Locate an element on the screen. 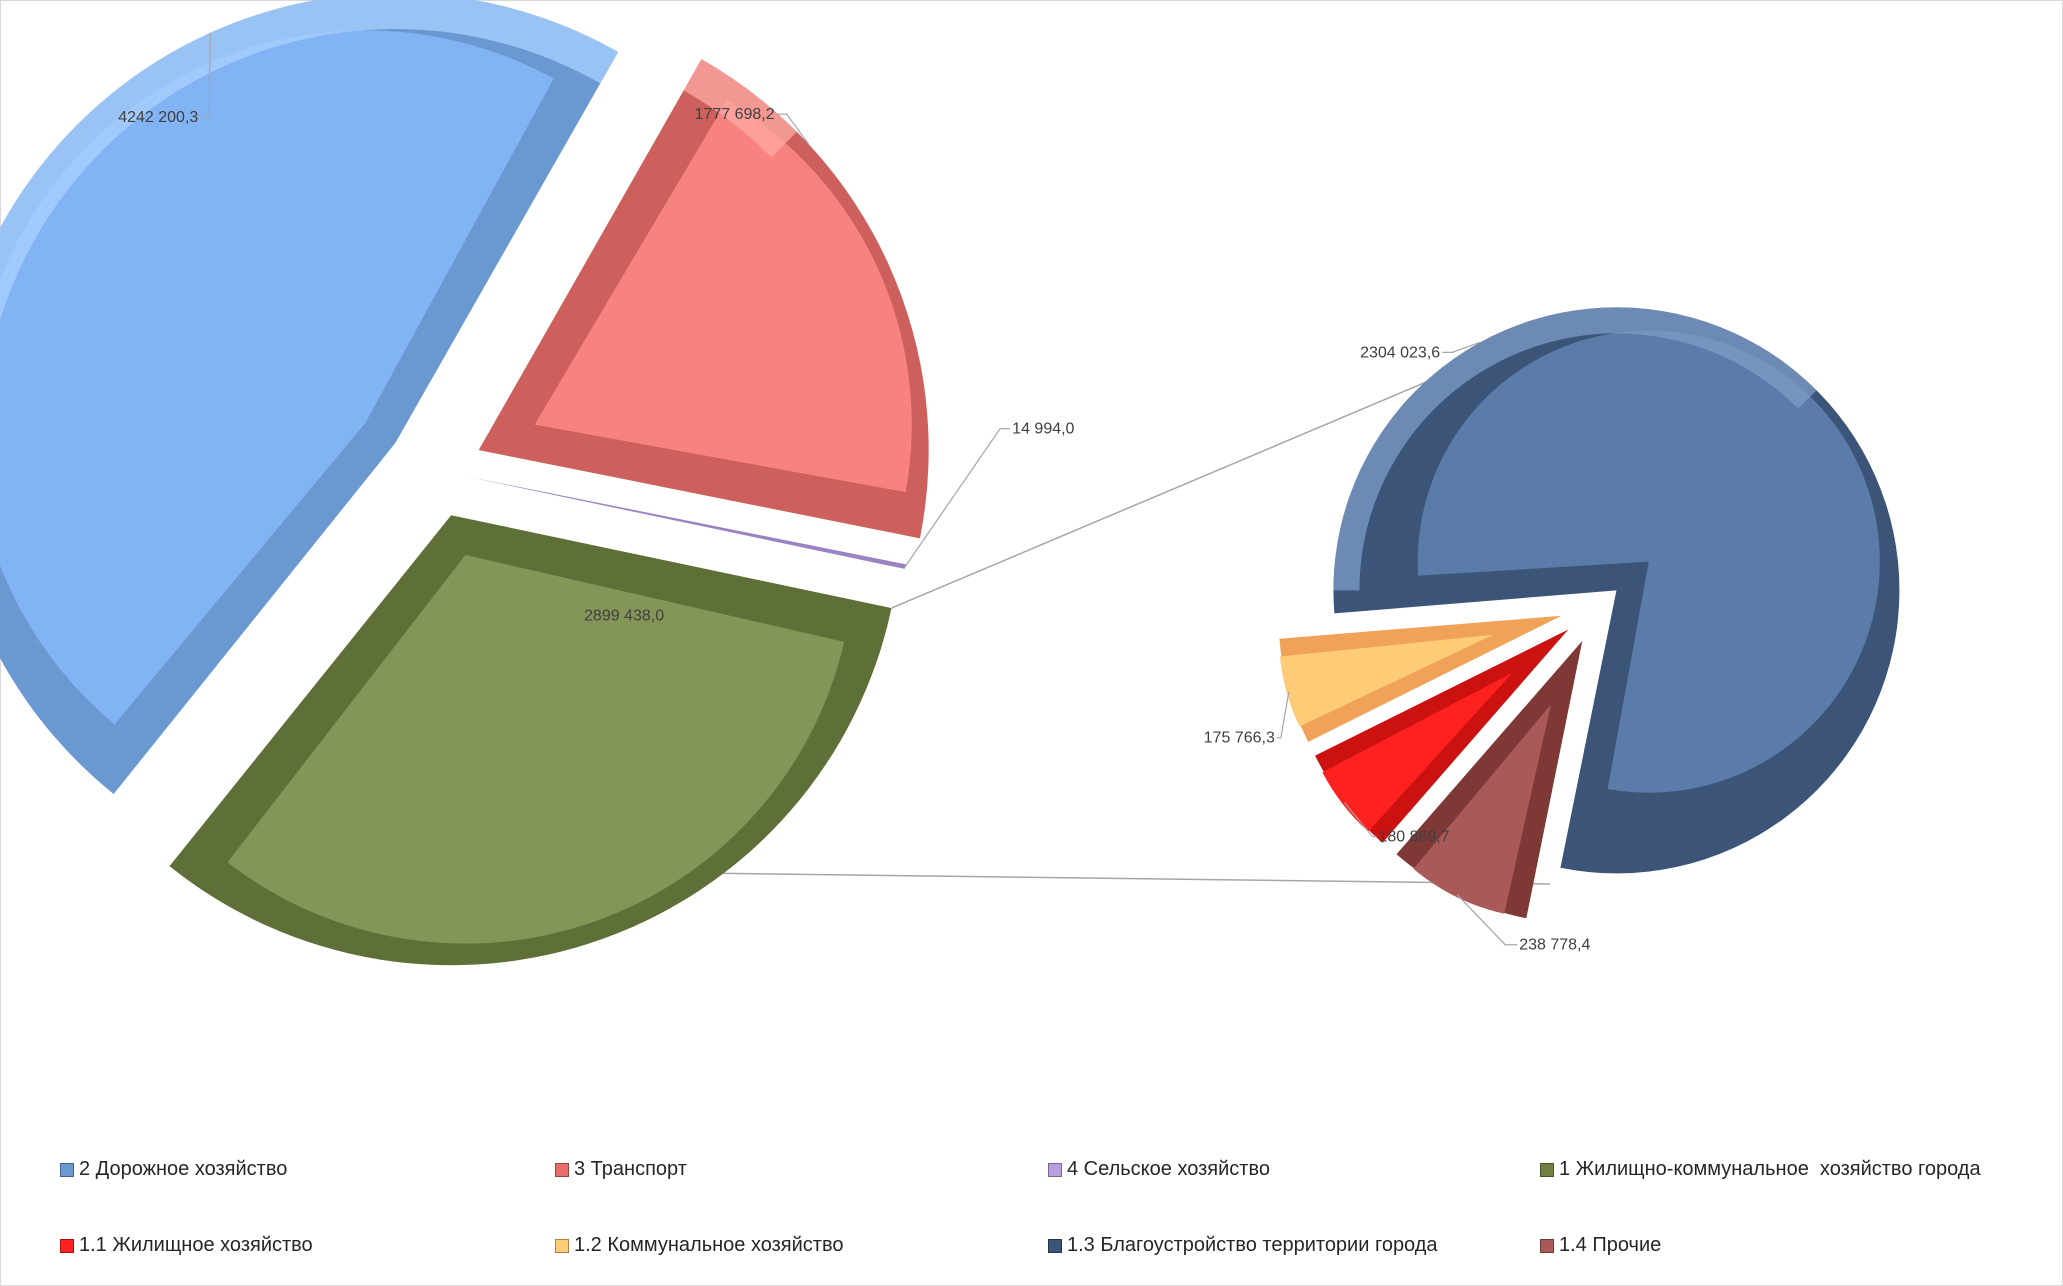 The width and height of the screenshot is (2063, 1286). legend-item-7: 1.3 Благоустройство территории города is located at coordinates (1243, 1245).